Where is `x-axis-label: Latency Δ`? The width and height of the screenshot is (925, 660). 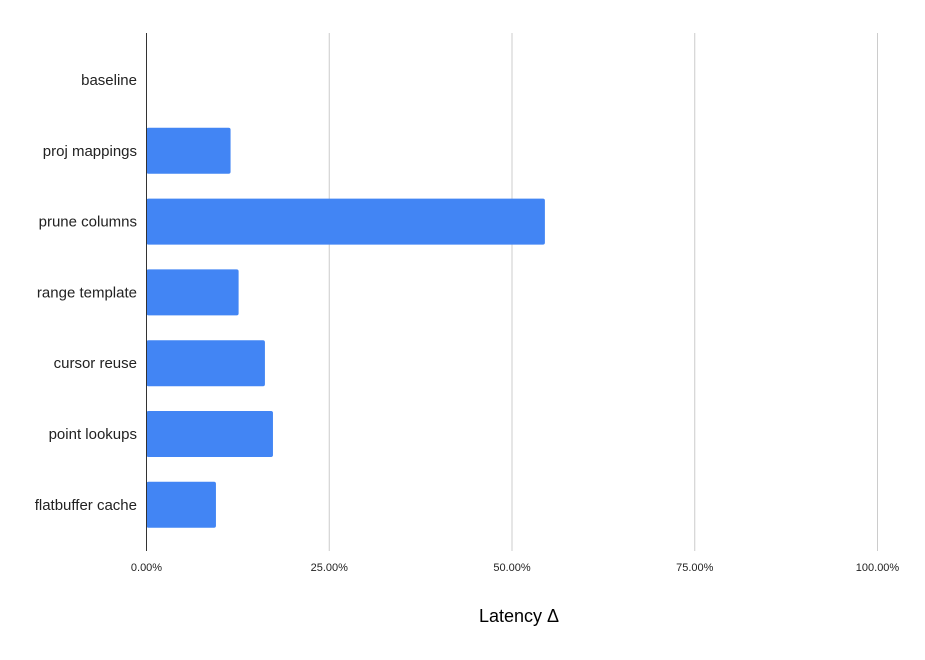
x-axis-label: Latency Δ is located at coordinates (519, 616).